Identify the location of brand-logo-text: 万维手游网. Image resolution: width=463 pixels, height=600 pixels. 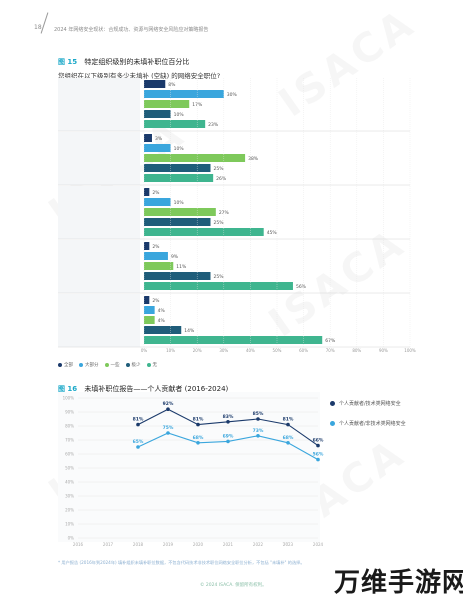
(398, 583).